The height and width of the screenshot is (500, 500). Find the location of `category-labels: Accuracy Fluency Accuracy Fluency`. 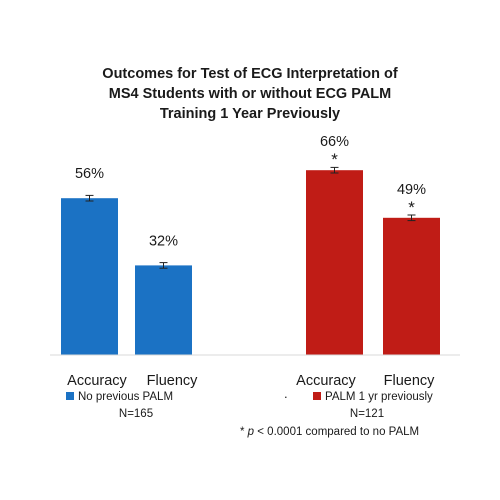

category-labels: Accuracy Fluency Accuracy Fluency is located at coordinates (251, 381).